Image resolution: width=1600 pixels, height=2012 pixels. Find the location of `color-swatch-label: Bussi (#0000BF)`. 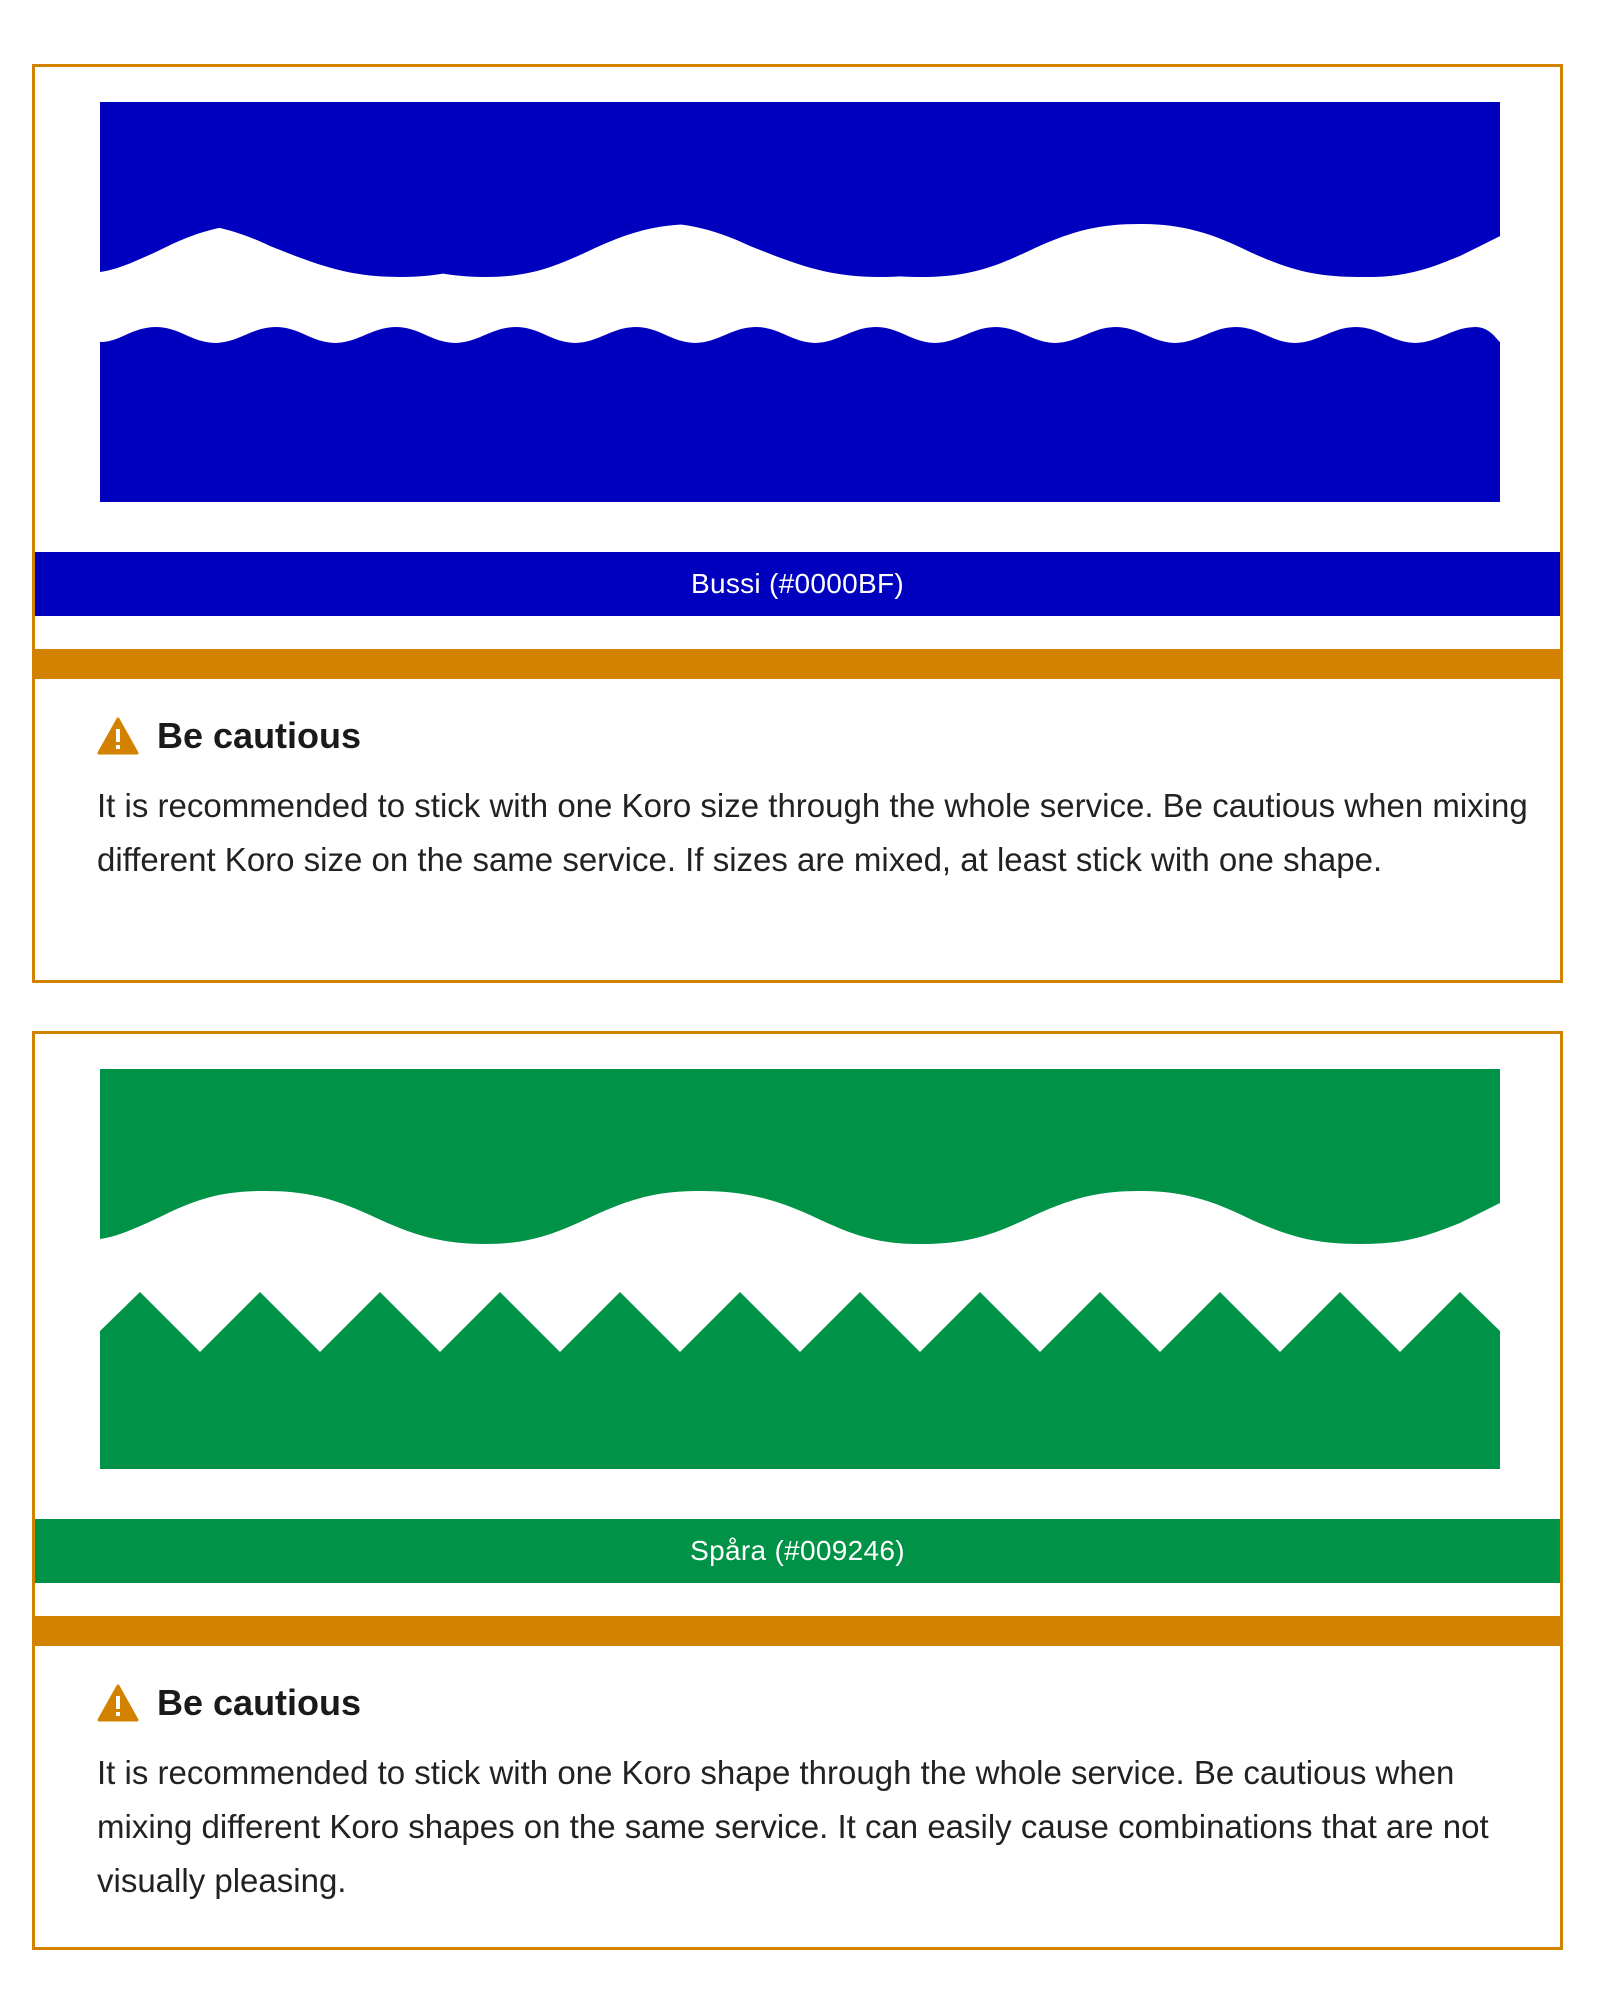

color-swatch-label: Bussi (#0000BF) is located at coordinates (797, 583).